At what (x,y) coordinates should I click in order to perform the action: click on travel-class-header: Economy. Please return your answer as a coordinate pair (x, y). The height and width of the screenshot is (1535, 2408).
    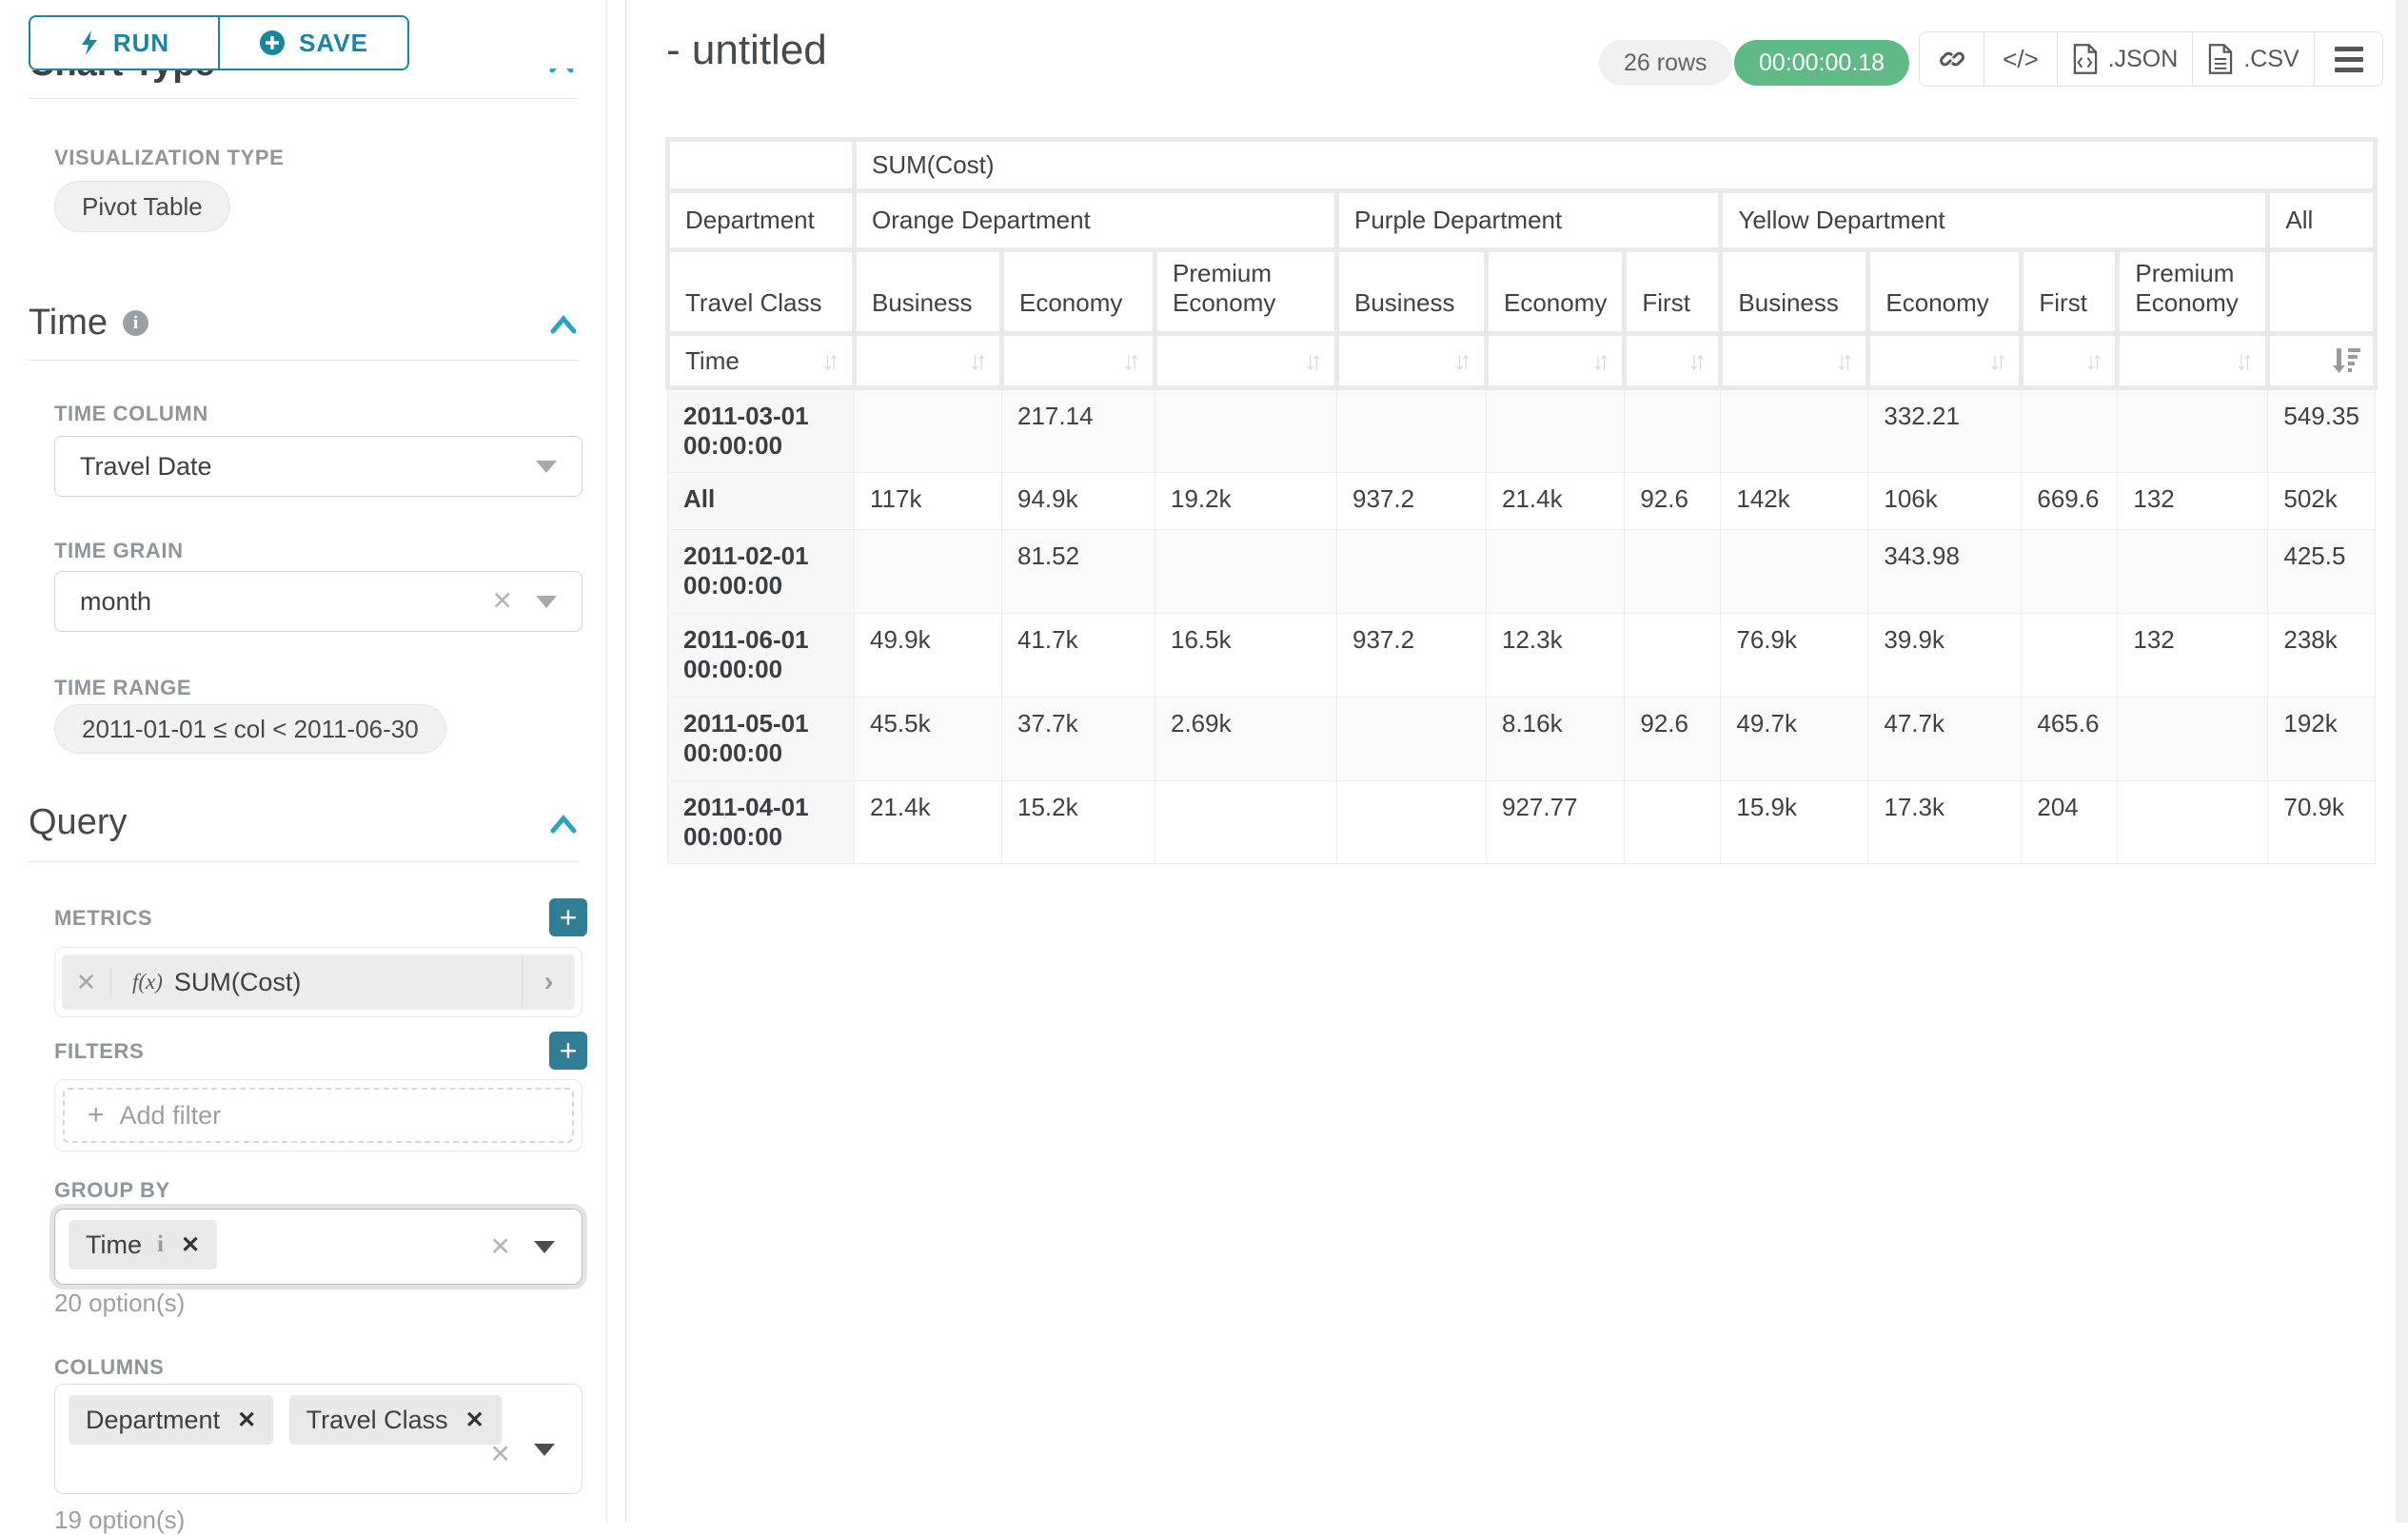
    Looking at the image, I should click on (1555, 291).